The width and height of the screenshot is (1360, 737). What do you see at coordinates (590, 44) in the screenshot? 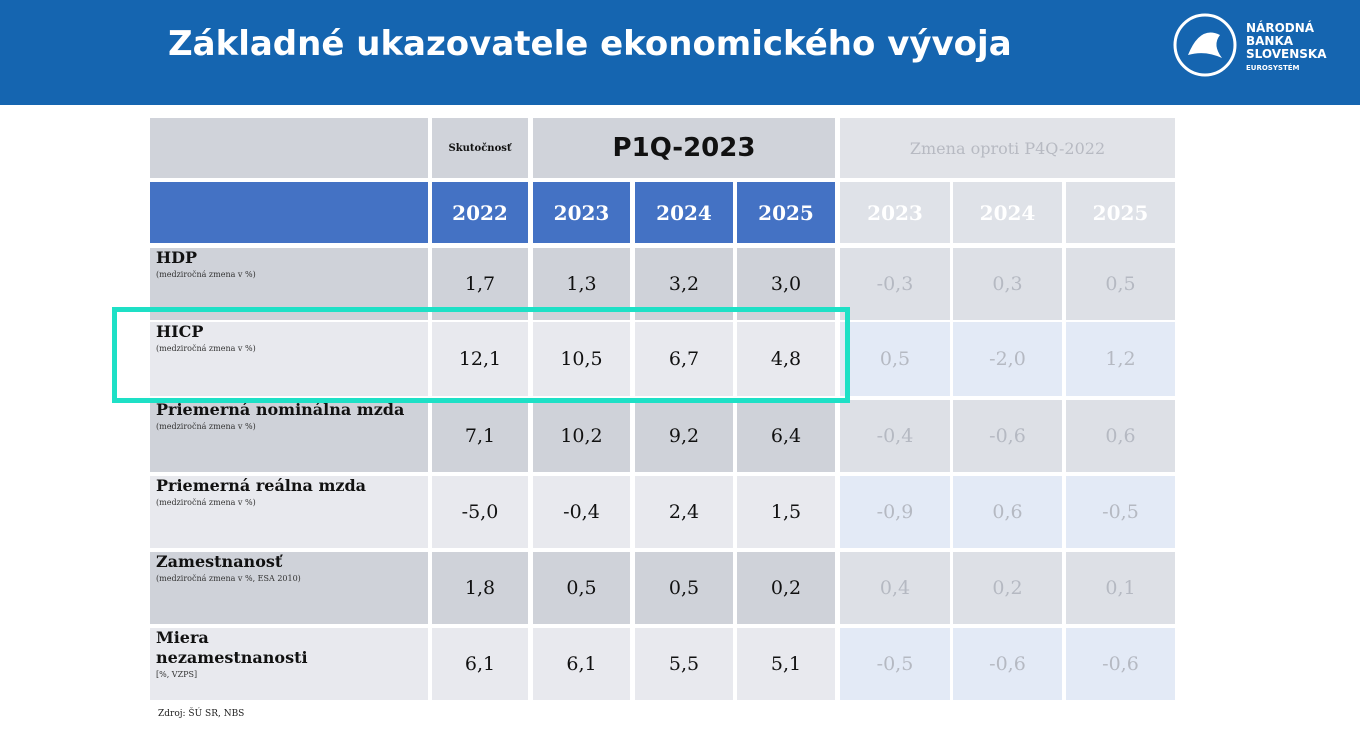
I see `slide-title: Základné ukazovatele ekonomického vývoja` at bounding box center [590, 44].